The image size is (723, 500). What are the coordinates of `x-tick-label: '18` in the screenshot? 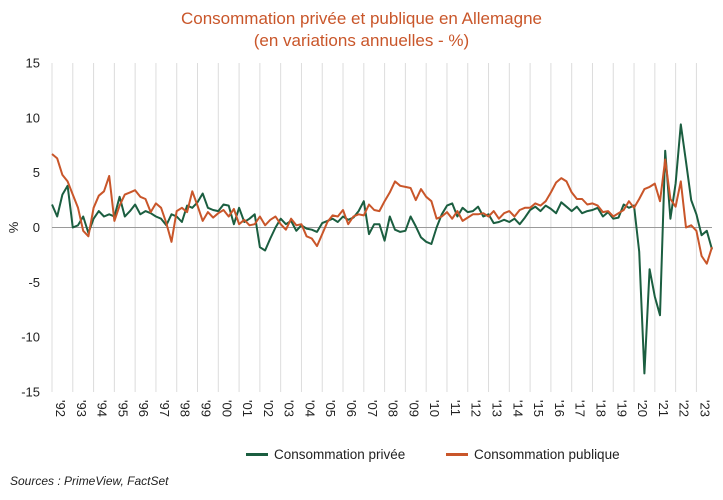 It's located at (600, 408).